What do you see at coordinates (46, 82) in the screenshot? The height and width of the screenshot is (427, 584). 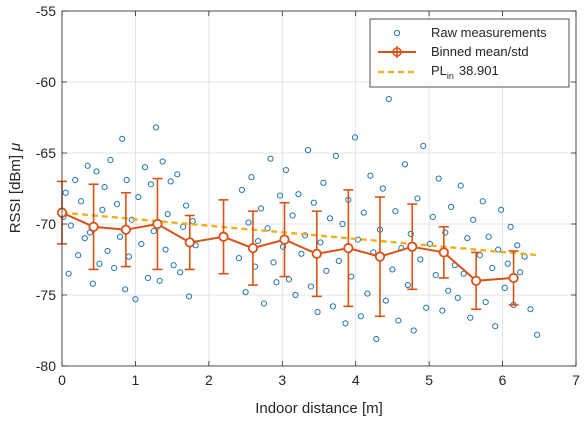 I see `y-tick-label: -60` at bounding box center [46, 82].